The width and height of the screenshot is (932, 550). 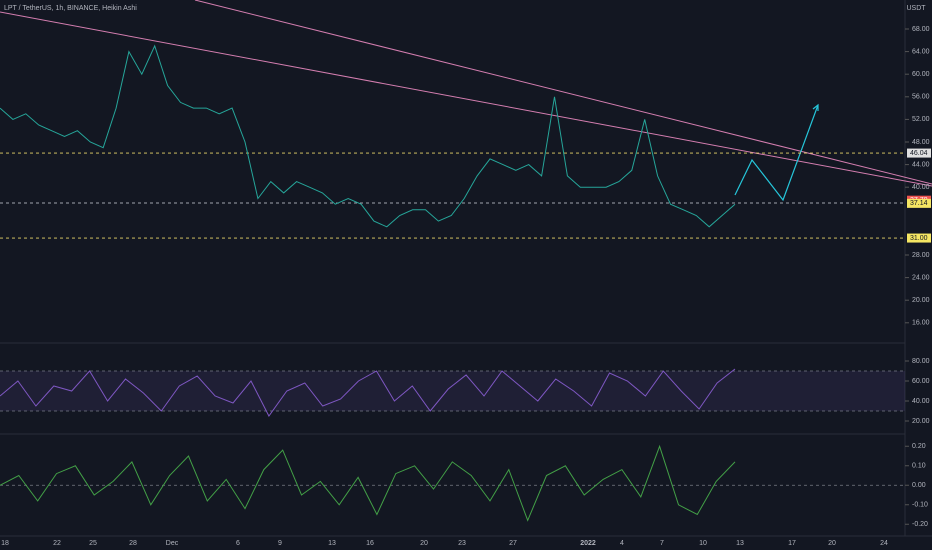 What do you see at coordinates (919, 446) in the screenshot?
I see `y-tick-label: 0.20` at bounding box center [919, 446].